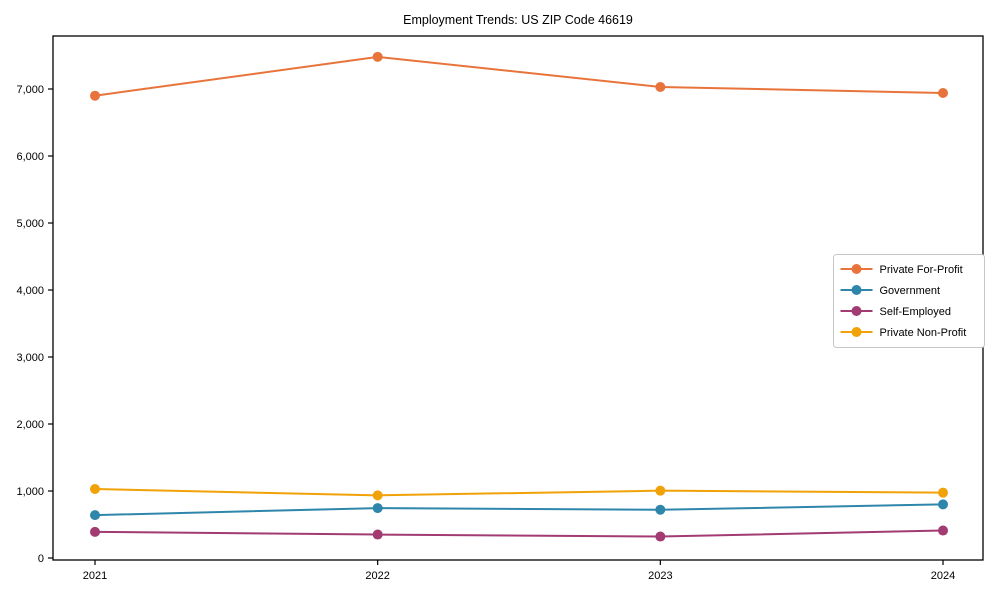 This screenshot has width=1000, height=600. What do you see at coordinates (660, 536) in the screenshot?
I see `data-point-self-employed-2023` at bounding box center [660, 536].